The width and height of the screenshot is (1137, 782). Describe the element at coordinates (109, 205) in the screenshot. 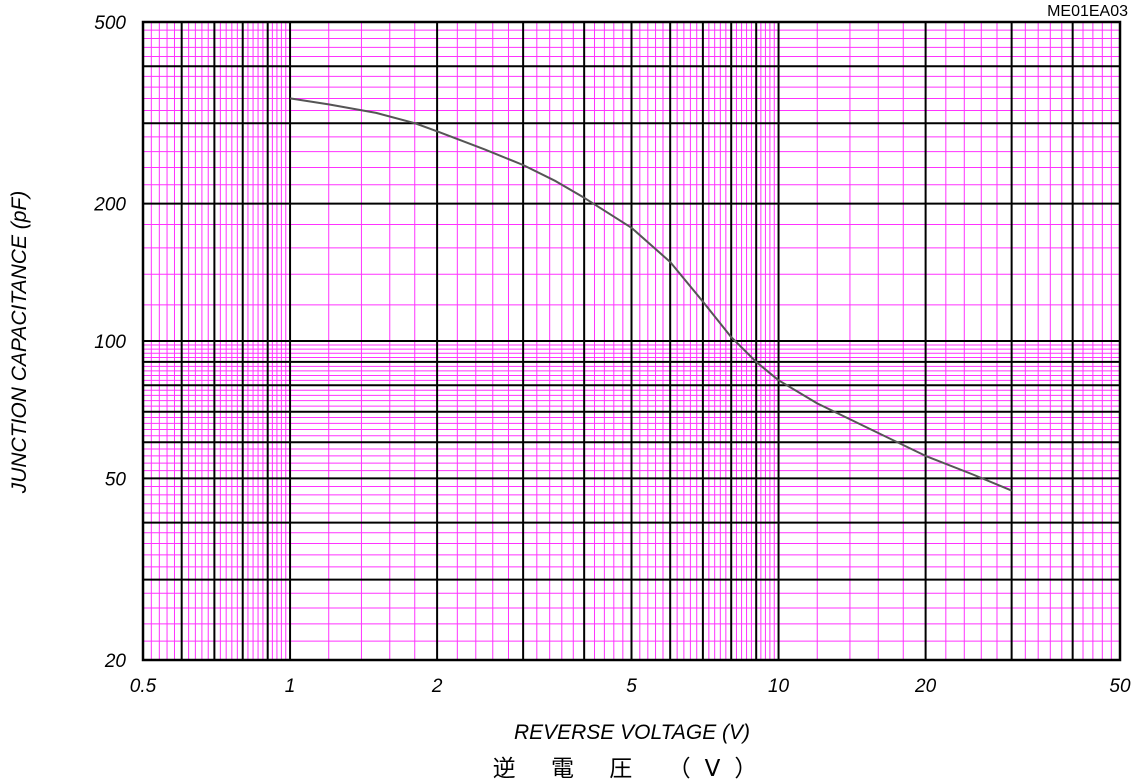

I see `y-tick-label: 200` at that location.